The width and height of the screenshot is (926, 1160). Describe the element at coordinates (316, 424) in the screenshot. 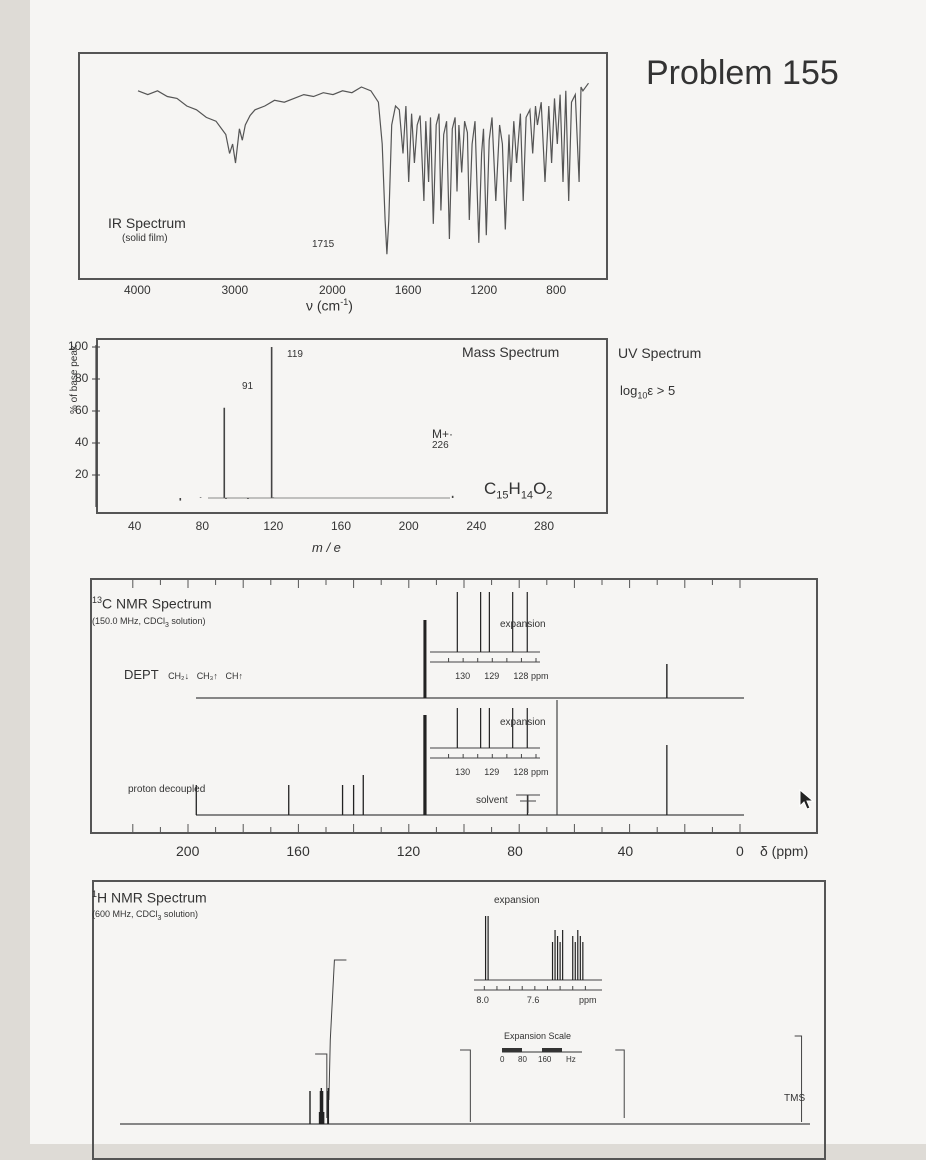

I see `ms-bars` at that location.